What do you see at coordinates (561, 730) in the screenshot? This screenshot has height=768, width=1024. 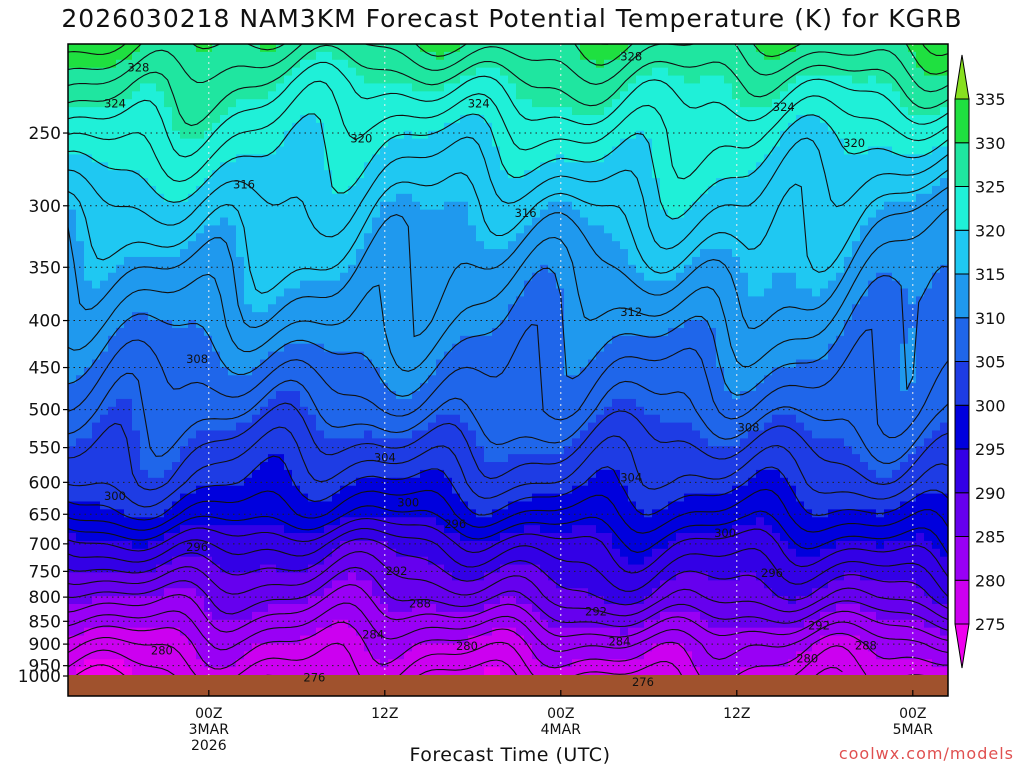 I see `x-tick-label: 4MAR` at bounding box center [561, 730].